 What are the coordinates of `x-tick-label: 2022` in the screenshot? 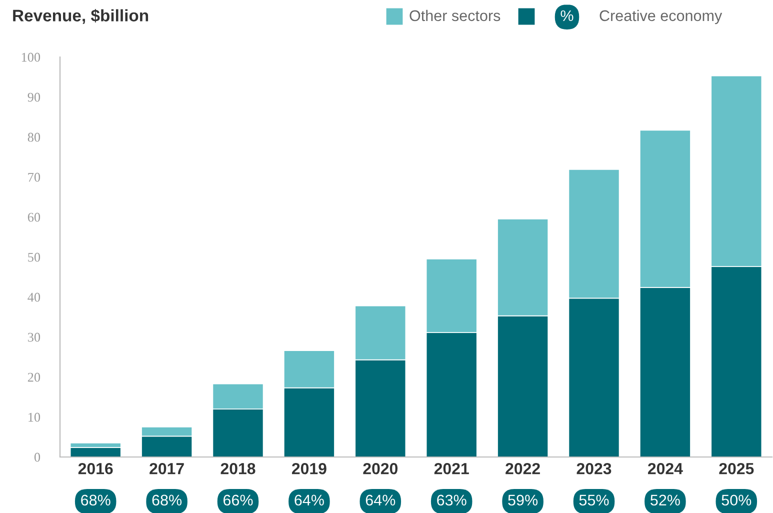 It's located at (523, 468).